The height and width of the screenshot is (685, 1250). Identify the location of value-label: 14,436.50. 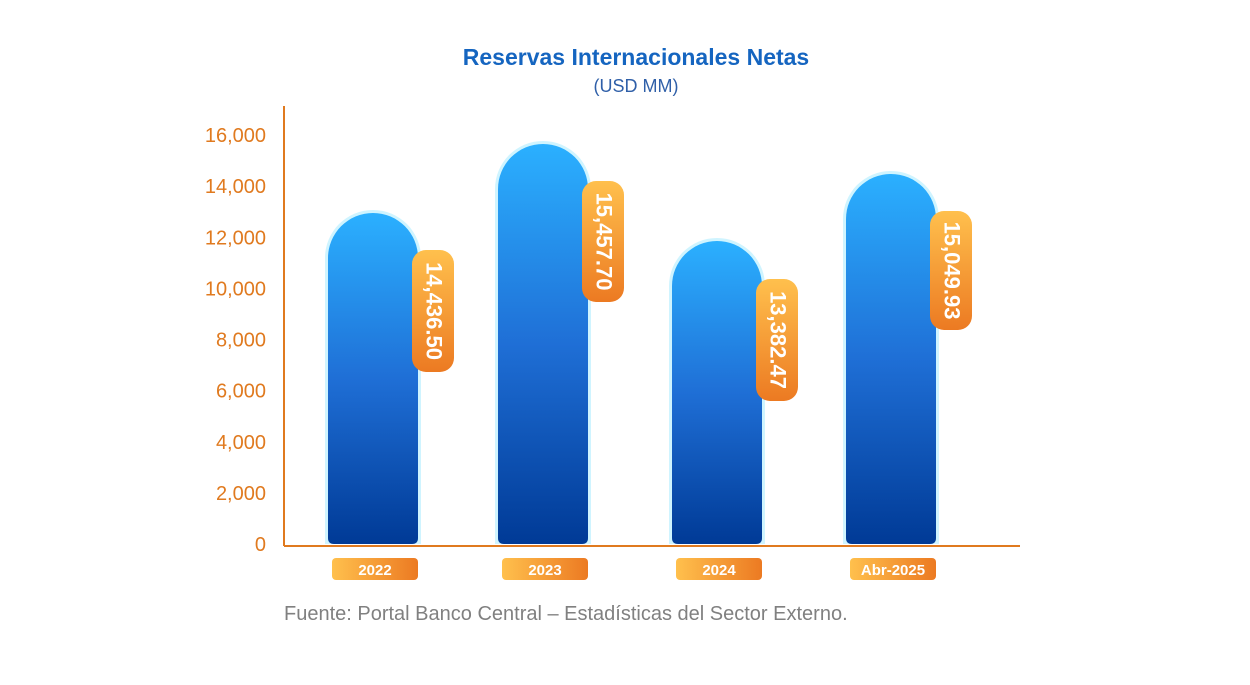
(434, 311).